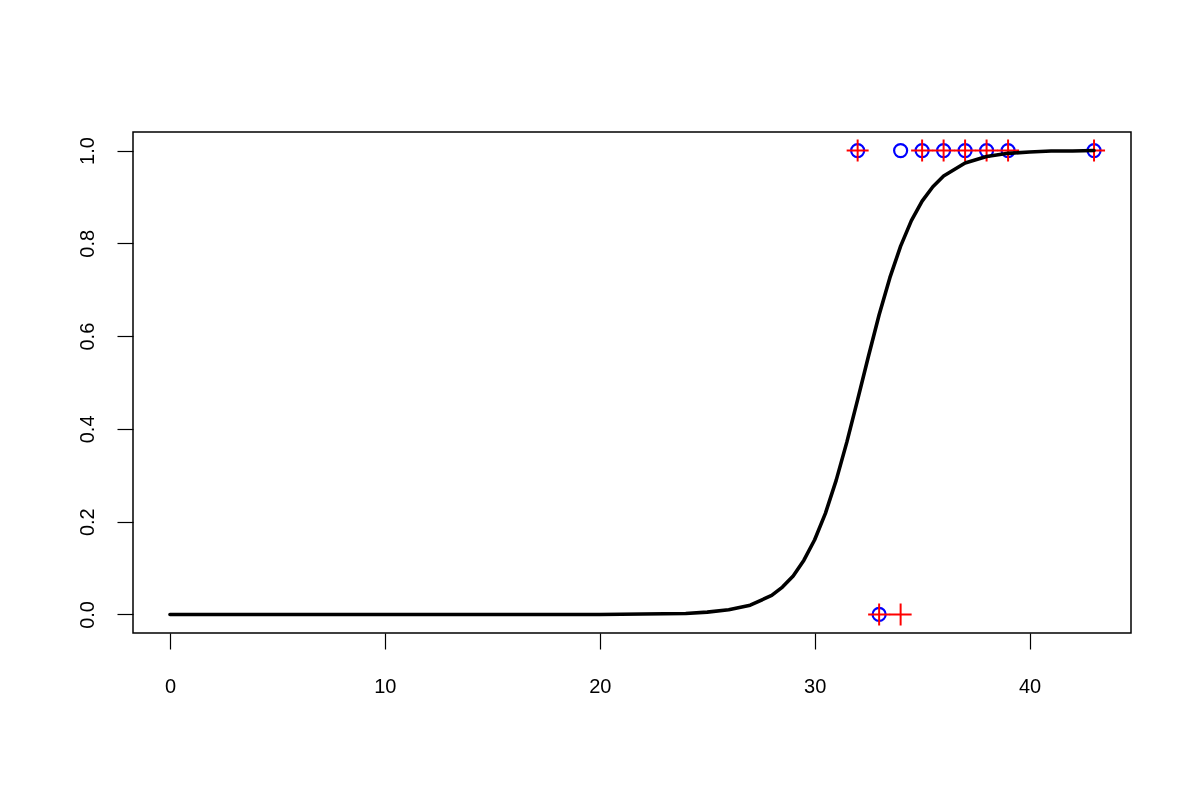  Describe the element at coordinates (815, 685) in the screenshot. I see `x-tick-label: 30` at that location.